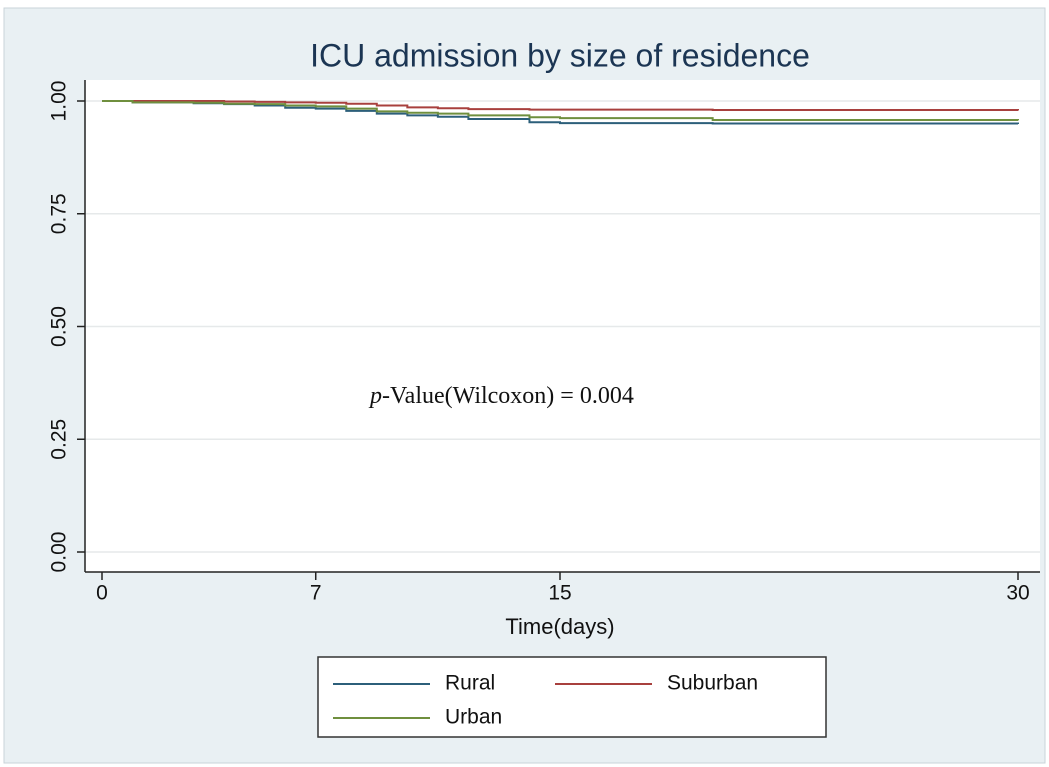  What do you see at coordinates (712, 683) in the screenshot?
I see `legend-label: Suburban` at bounding box center [712, 683].